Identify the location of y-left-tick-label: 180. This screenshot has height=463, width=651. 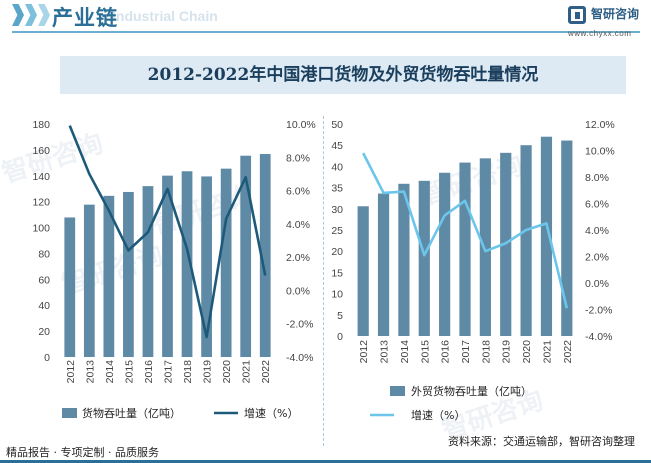
(41, 125).